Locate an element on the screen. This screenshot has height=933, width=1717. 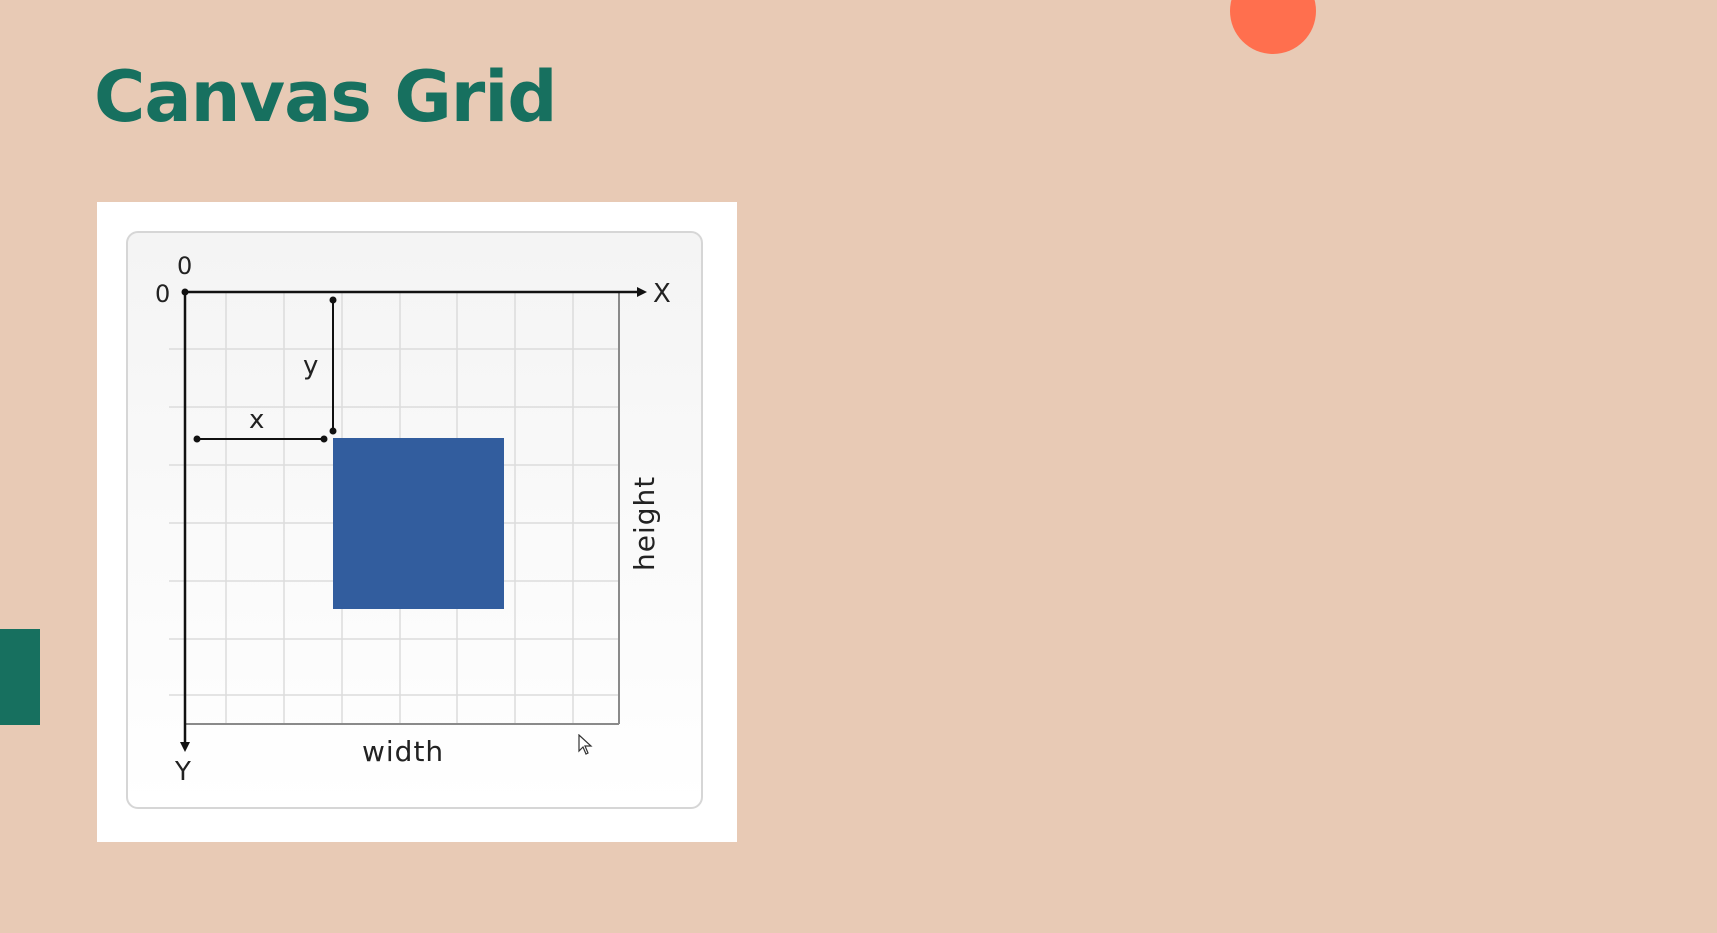
mouse-pointer-icon is located at coordinates (585, 744).